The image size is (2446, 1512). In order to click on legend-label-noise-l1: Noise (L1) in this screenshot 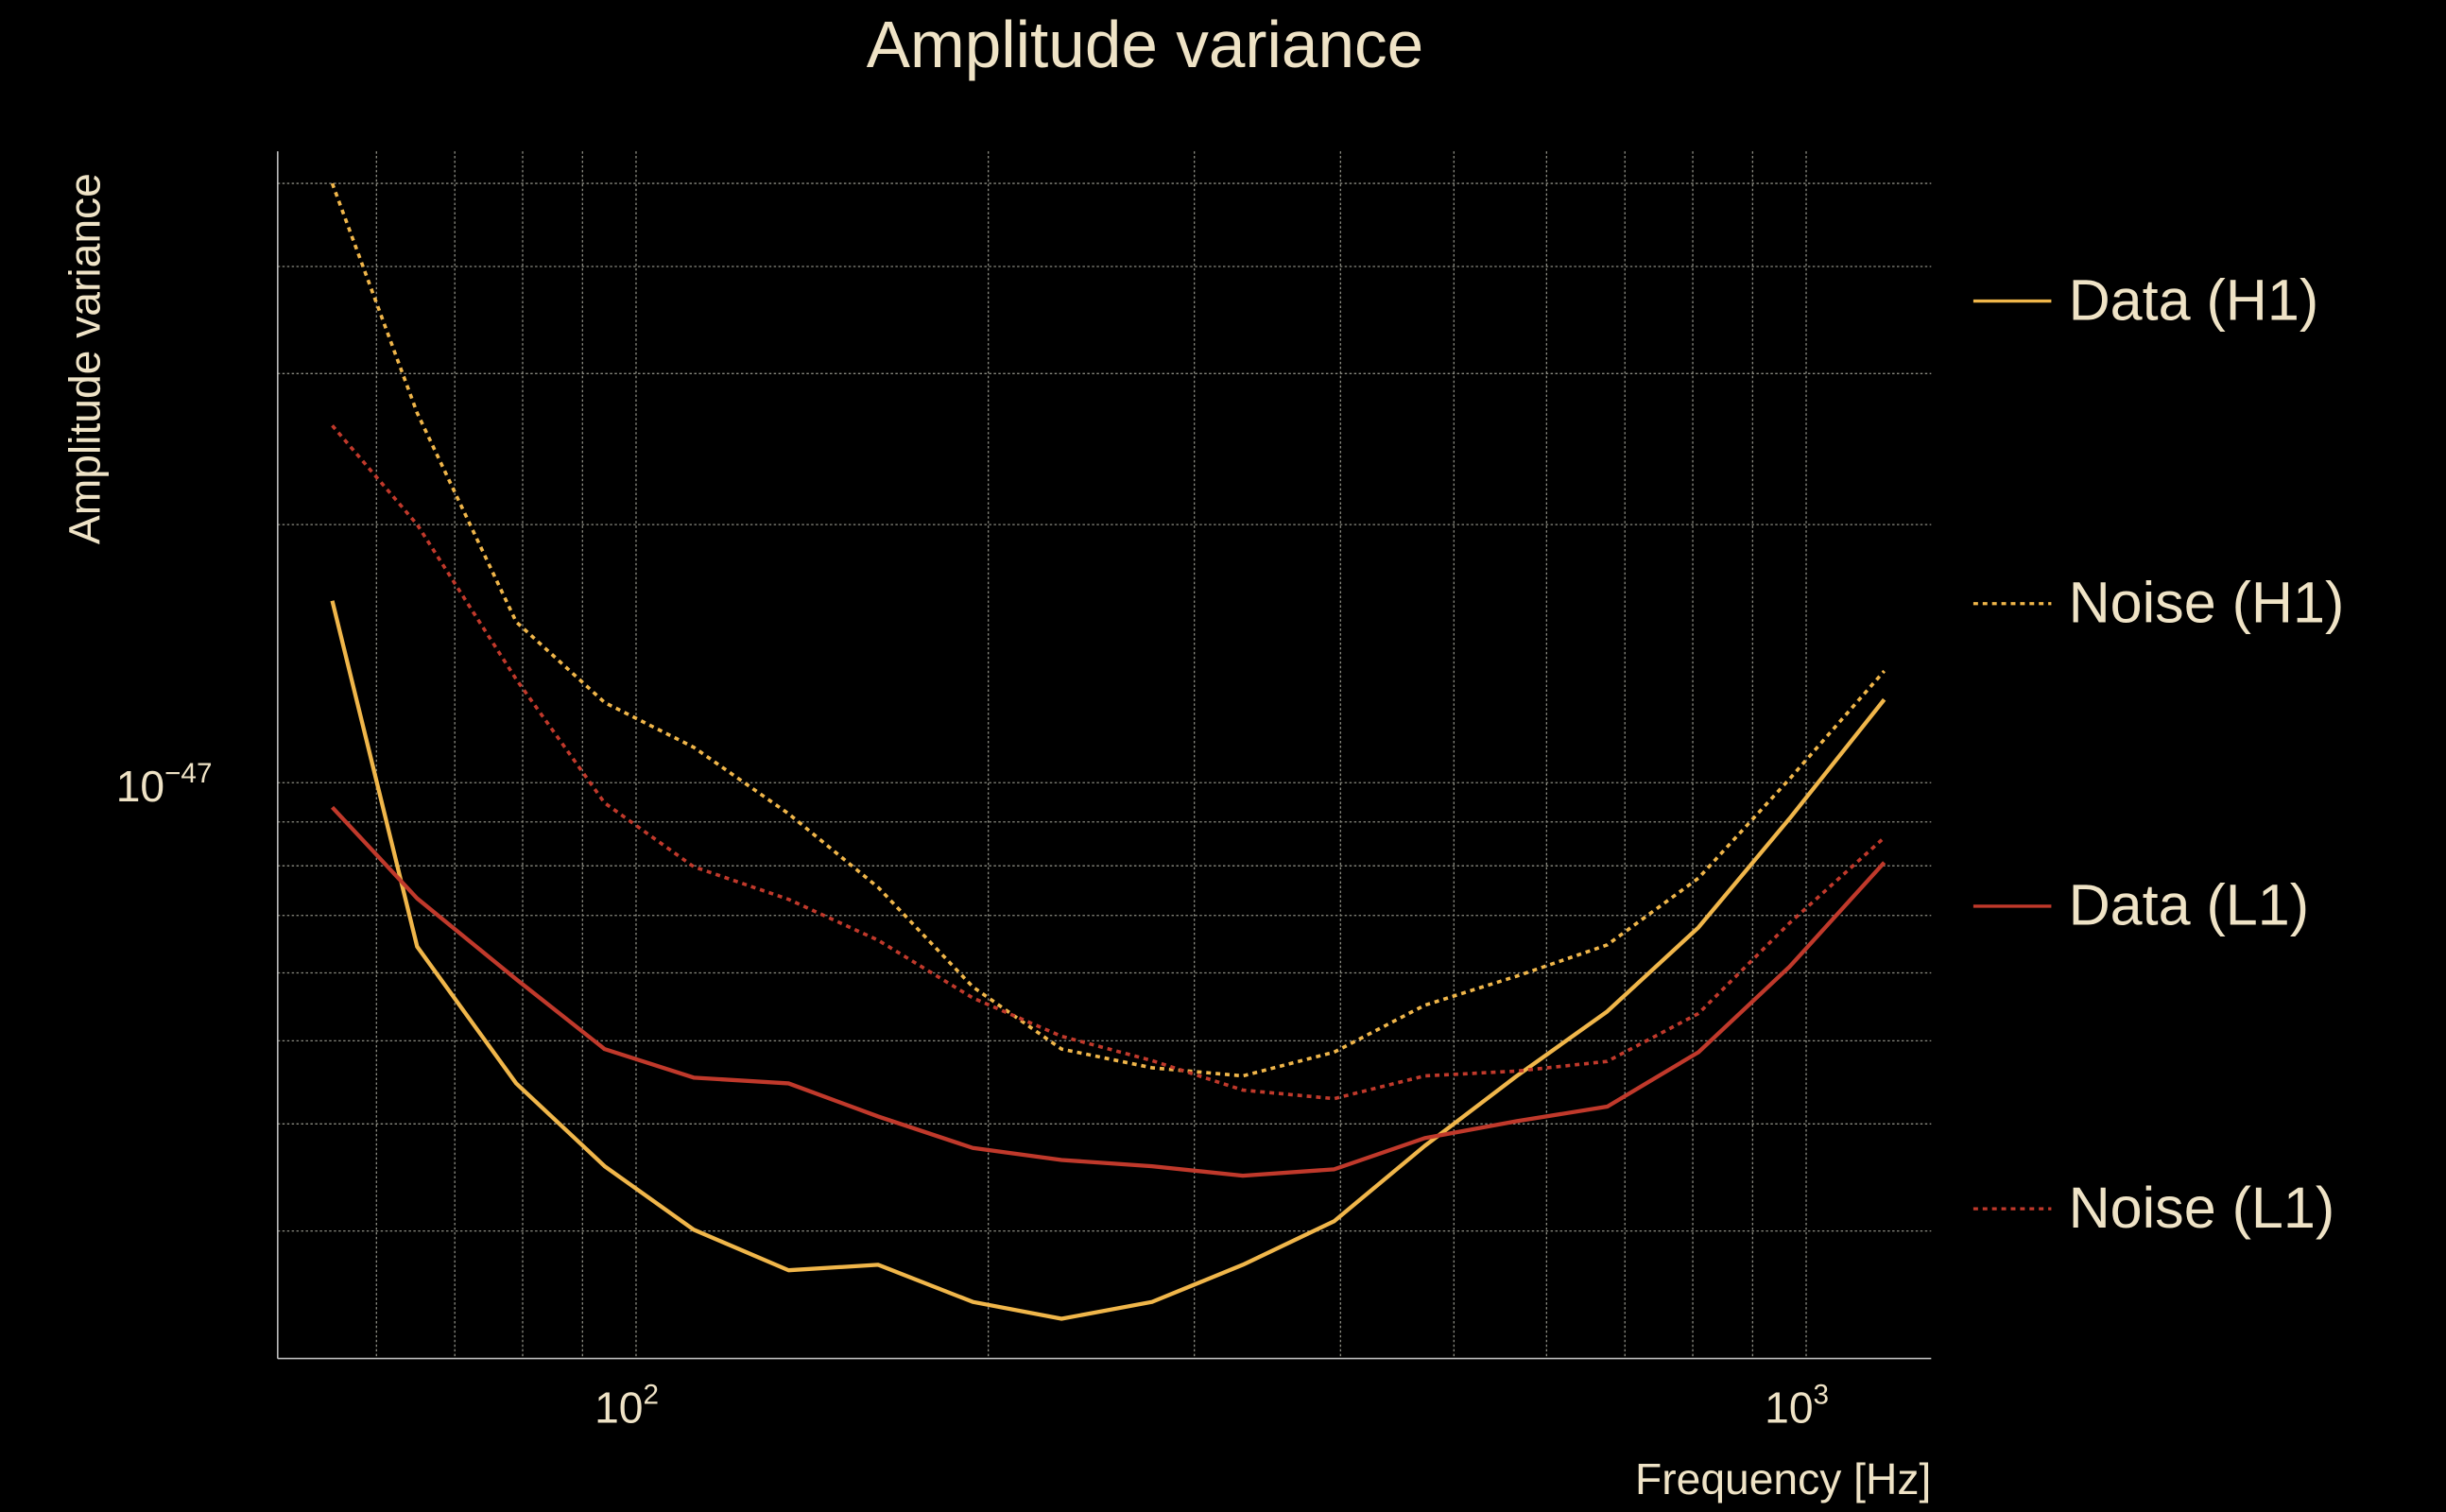, I will do `click(2202, 1208)`.